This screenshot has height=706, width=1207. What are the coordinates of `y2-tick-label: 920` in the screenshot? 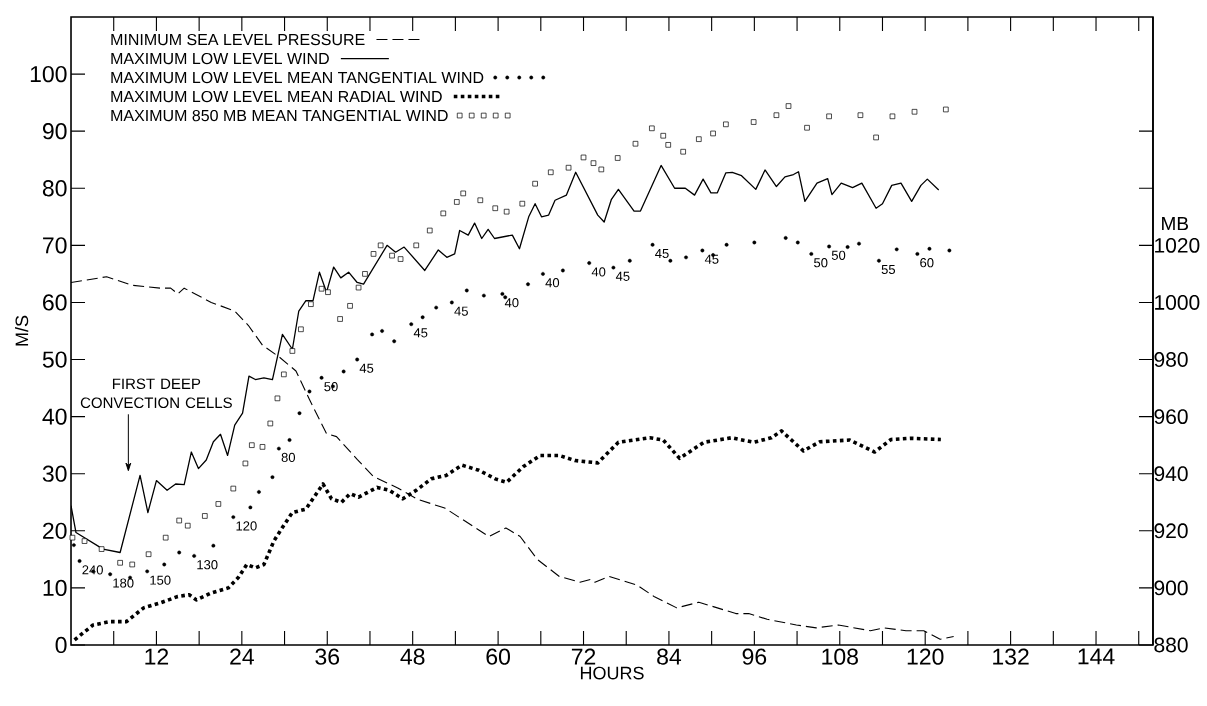 It's located at (1171, 531).